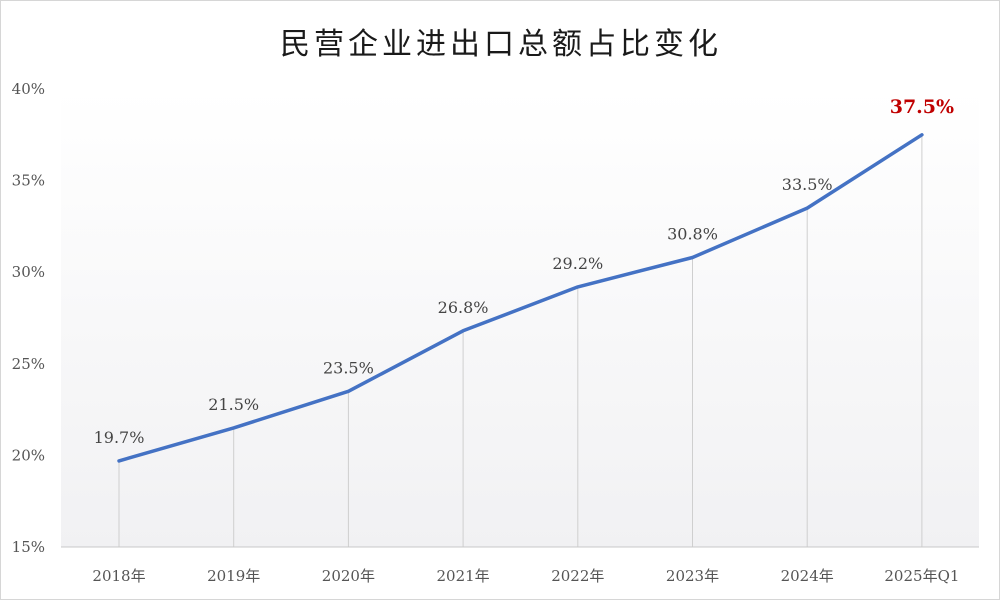 Image resolution: width=1000 pixels, height=601 pixels. What do you see at coordinates (807, 184) in the screenshot?
I see `data-label: 33.5%` at bounding box center [807, 184].